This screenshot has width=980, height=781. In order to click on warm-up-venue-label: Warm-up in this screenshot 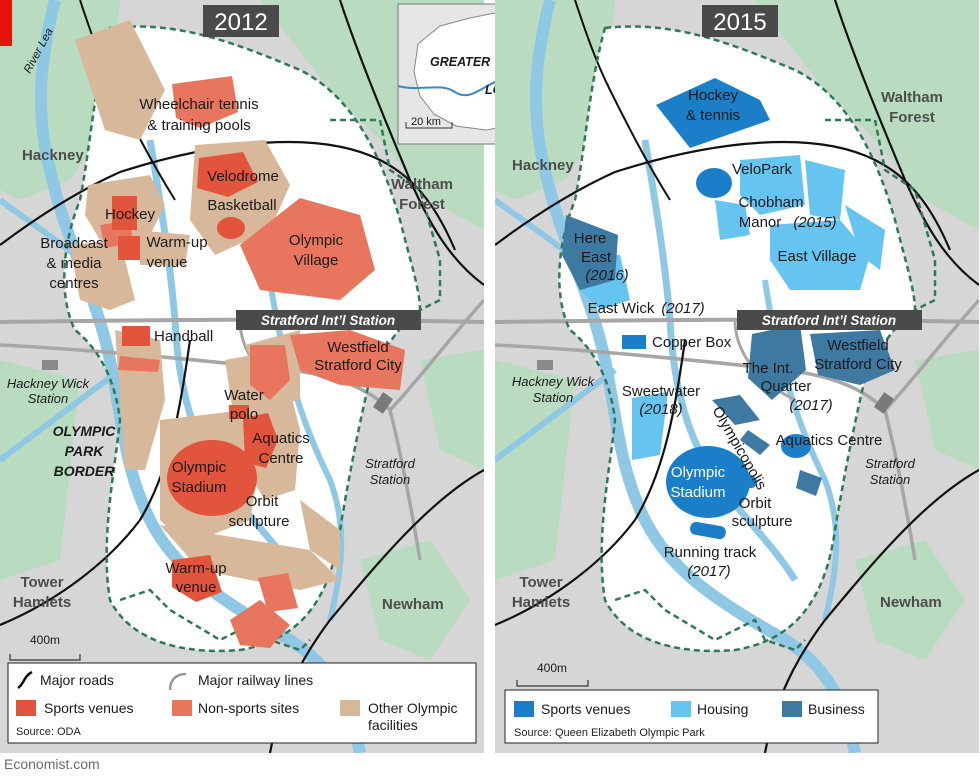, I will do `click(176, 242)`.